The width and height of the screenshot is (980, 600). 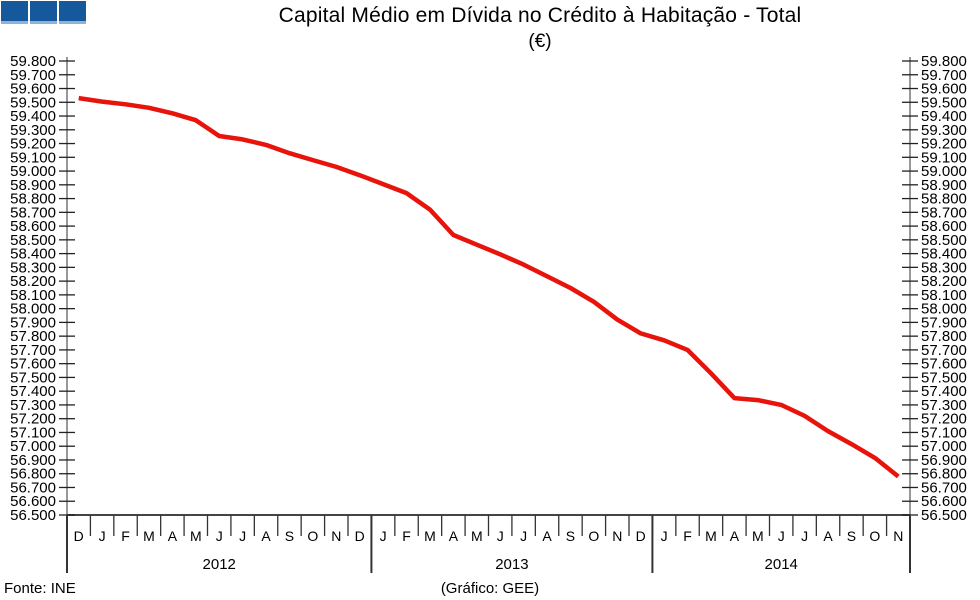 I want to click on footer-credit: (Gráfico: GEE), so click(x=490, y=588).